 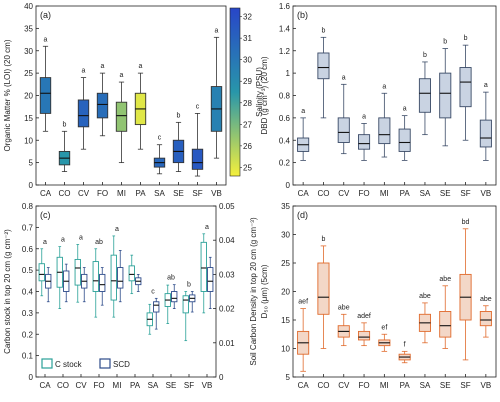 What do you see at coordinates (384, 131) in the screenshot?
I see `box-mi-box` at bounding box center [384, 131].